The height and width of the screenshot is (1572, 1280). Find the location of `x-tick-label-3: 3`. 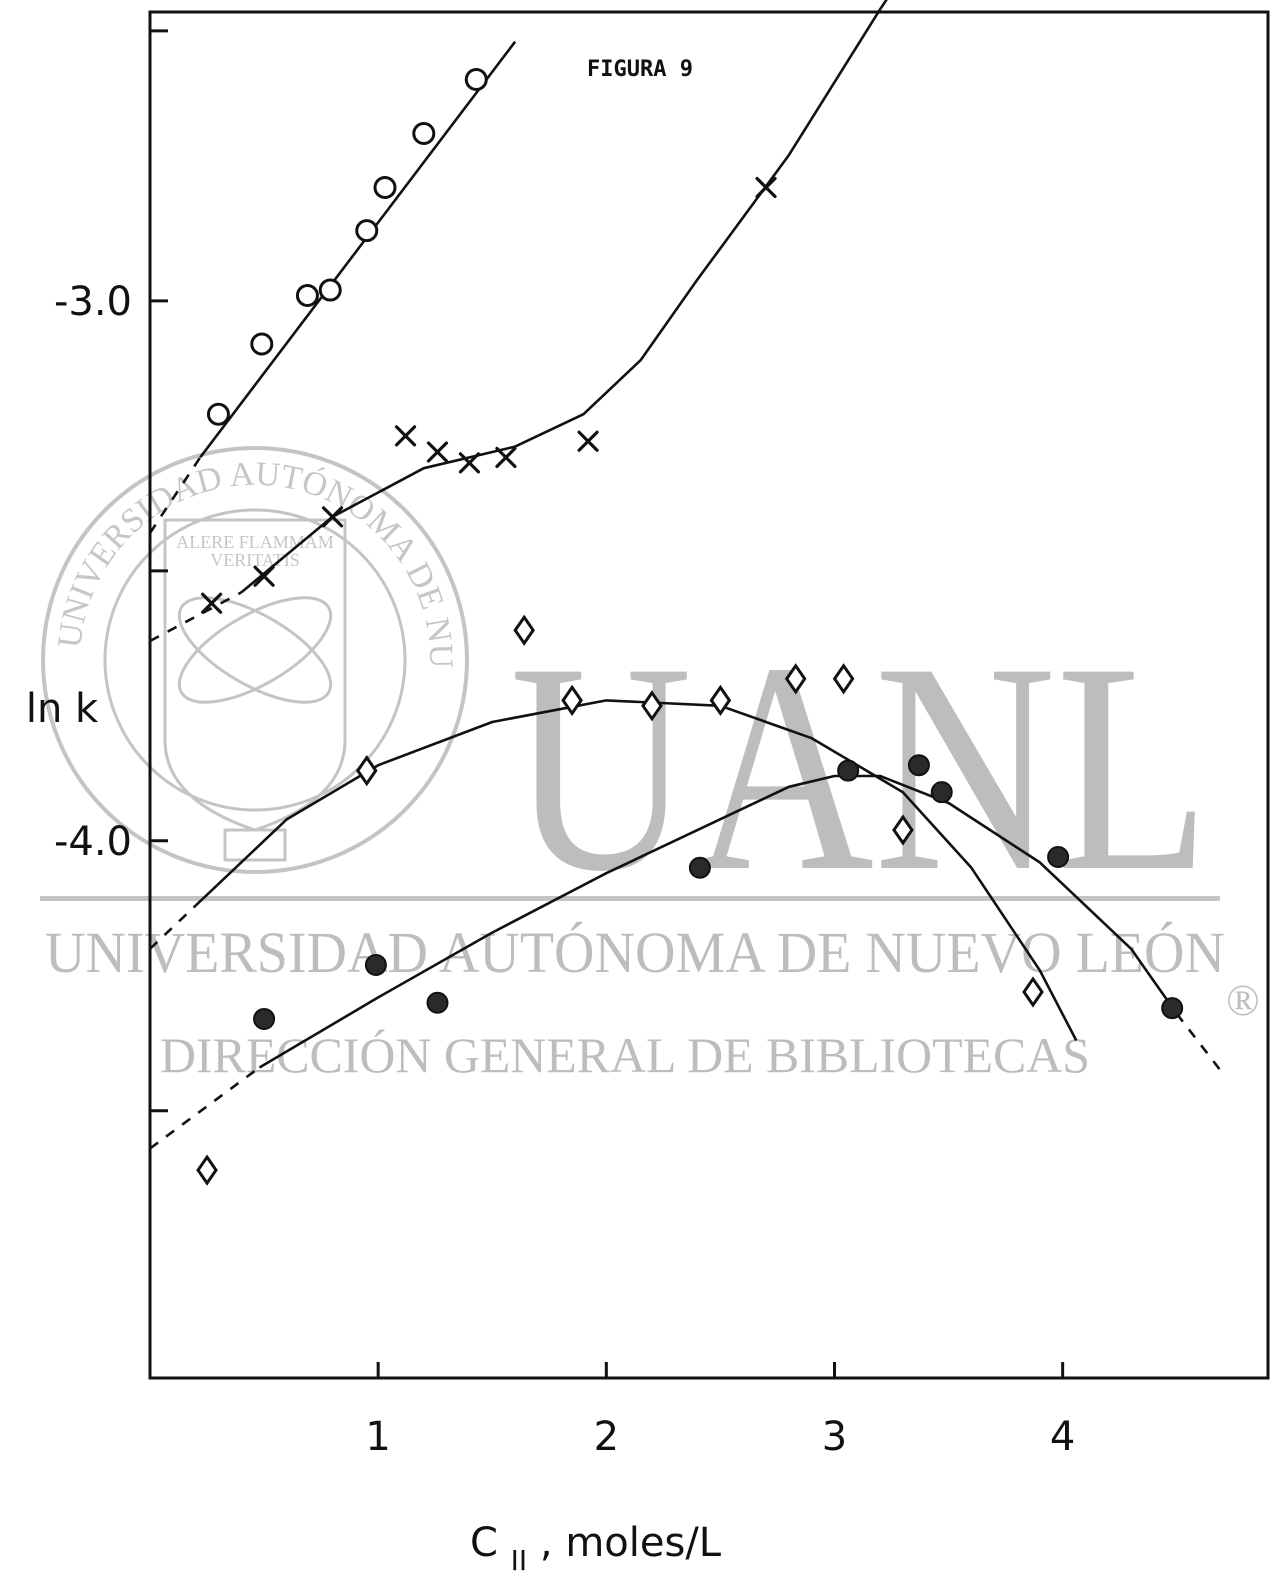

x-tick-label-3: 3 is located at coordinates (834, 1437).